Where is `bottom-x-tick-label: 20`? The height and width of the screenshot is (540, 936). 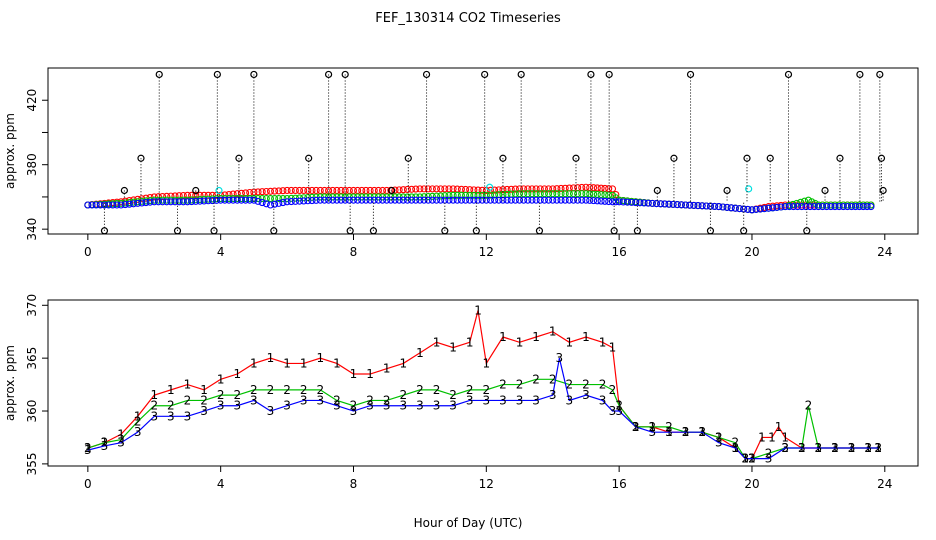 bottom-x-tick-label: 20 is located at coordinates (751, 484).